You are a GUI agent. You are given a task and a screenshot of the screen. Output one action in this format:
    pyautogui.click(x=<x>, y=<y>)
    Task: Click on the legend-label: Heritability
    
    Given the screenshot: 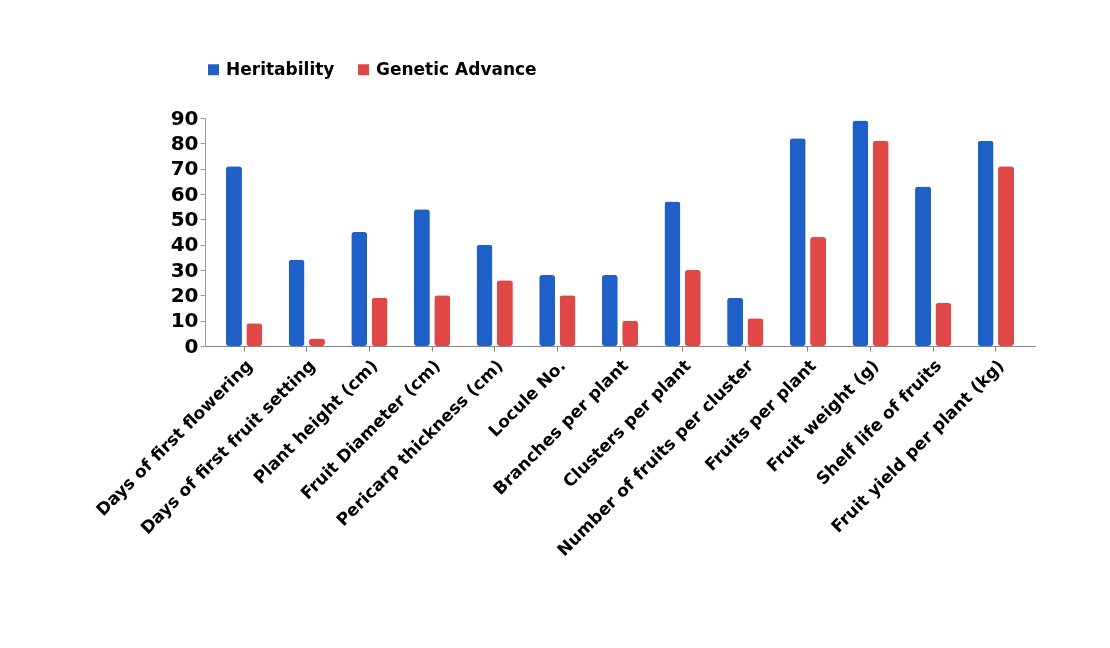 What is the action you would take?
    pyautogui.click(x=280, y=68)
    